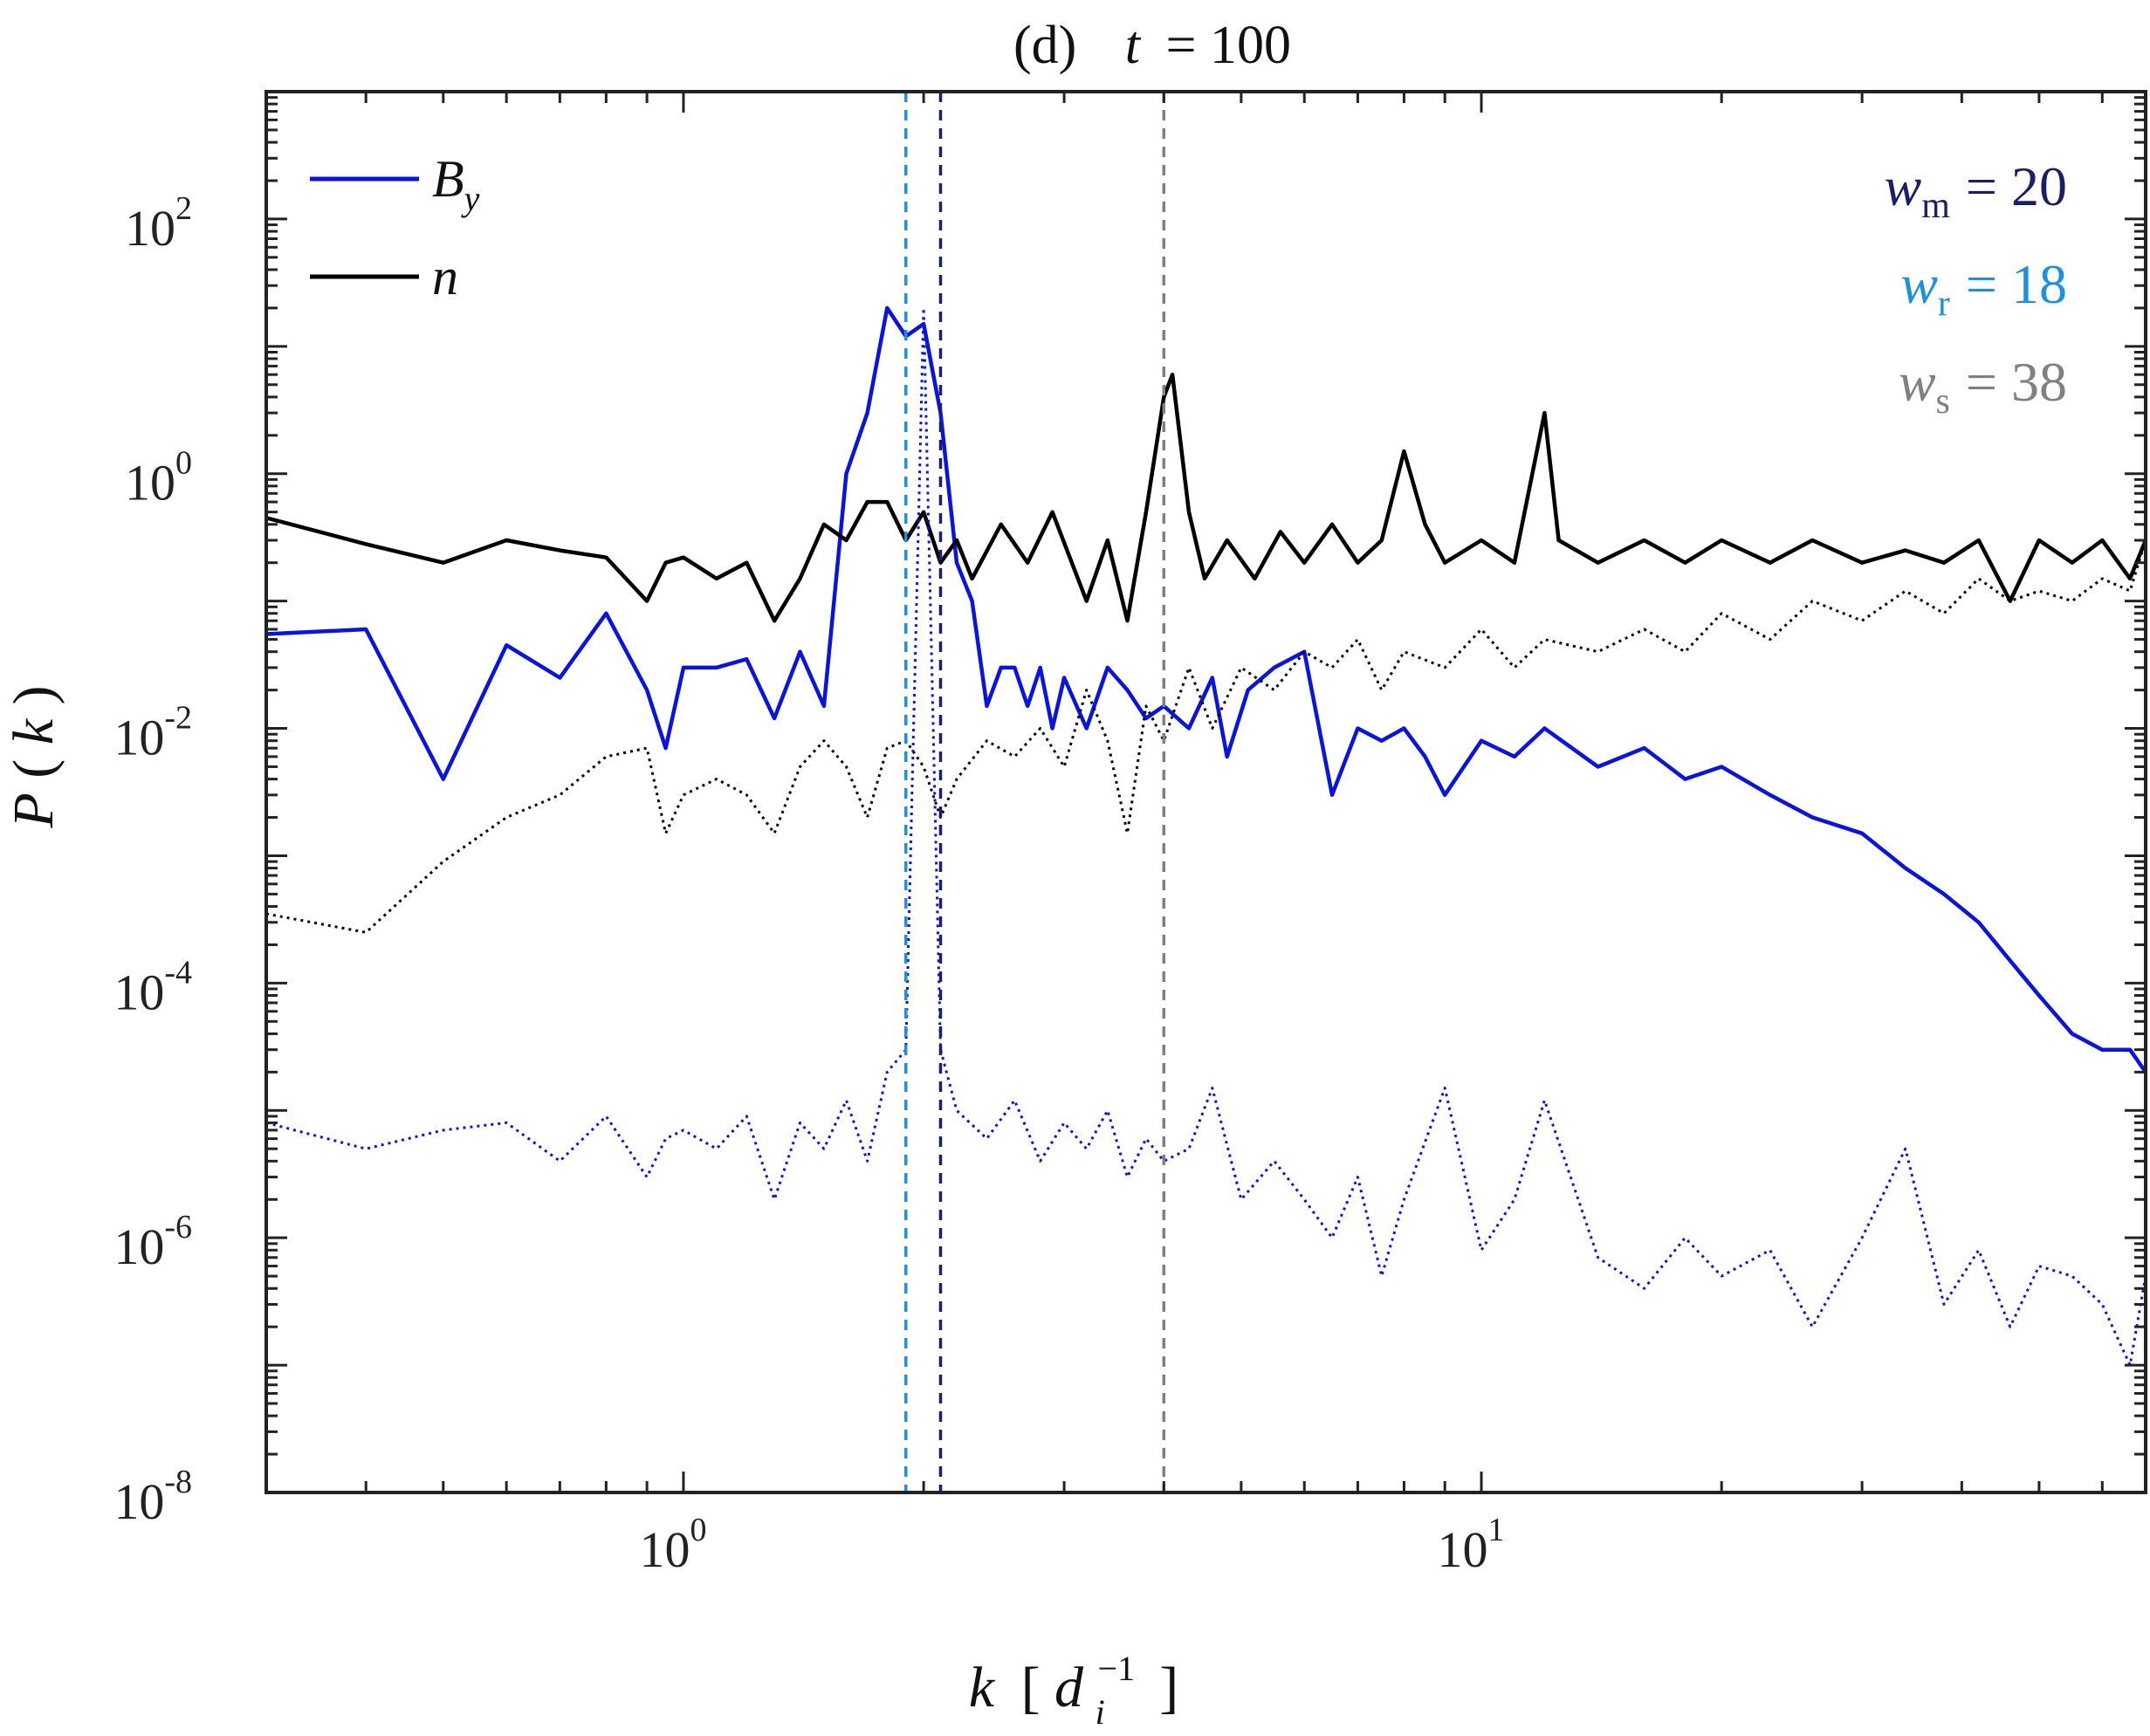 The width and height of the screenshot is (2150, 1736). What do you see at coordinates (1496, 1530) in the screenshot?
I see `x-tick-label-exp: 1` at bounding box center [1496, 1530].